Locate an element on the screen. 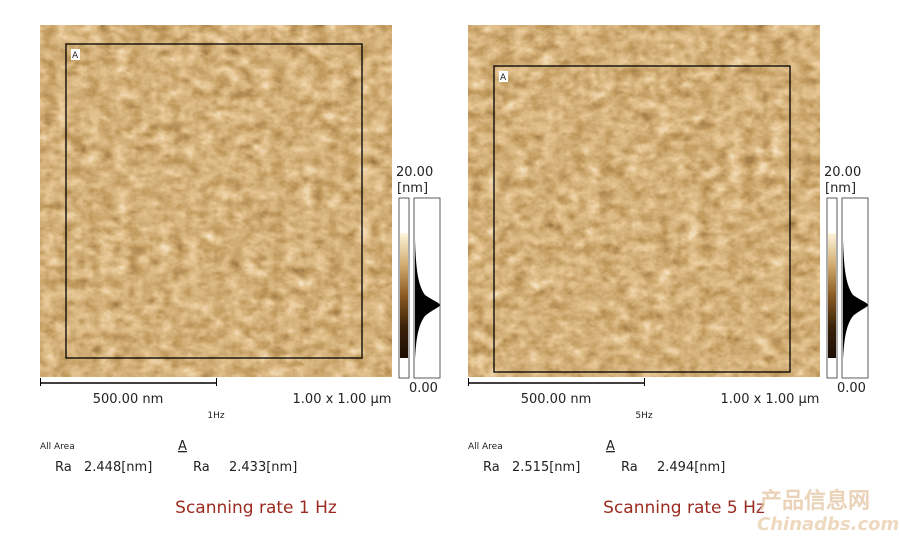  caption: Scanning rate 5 Hz is located at coordinates (684, 508).